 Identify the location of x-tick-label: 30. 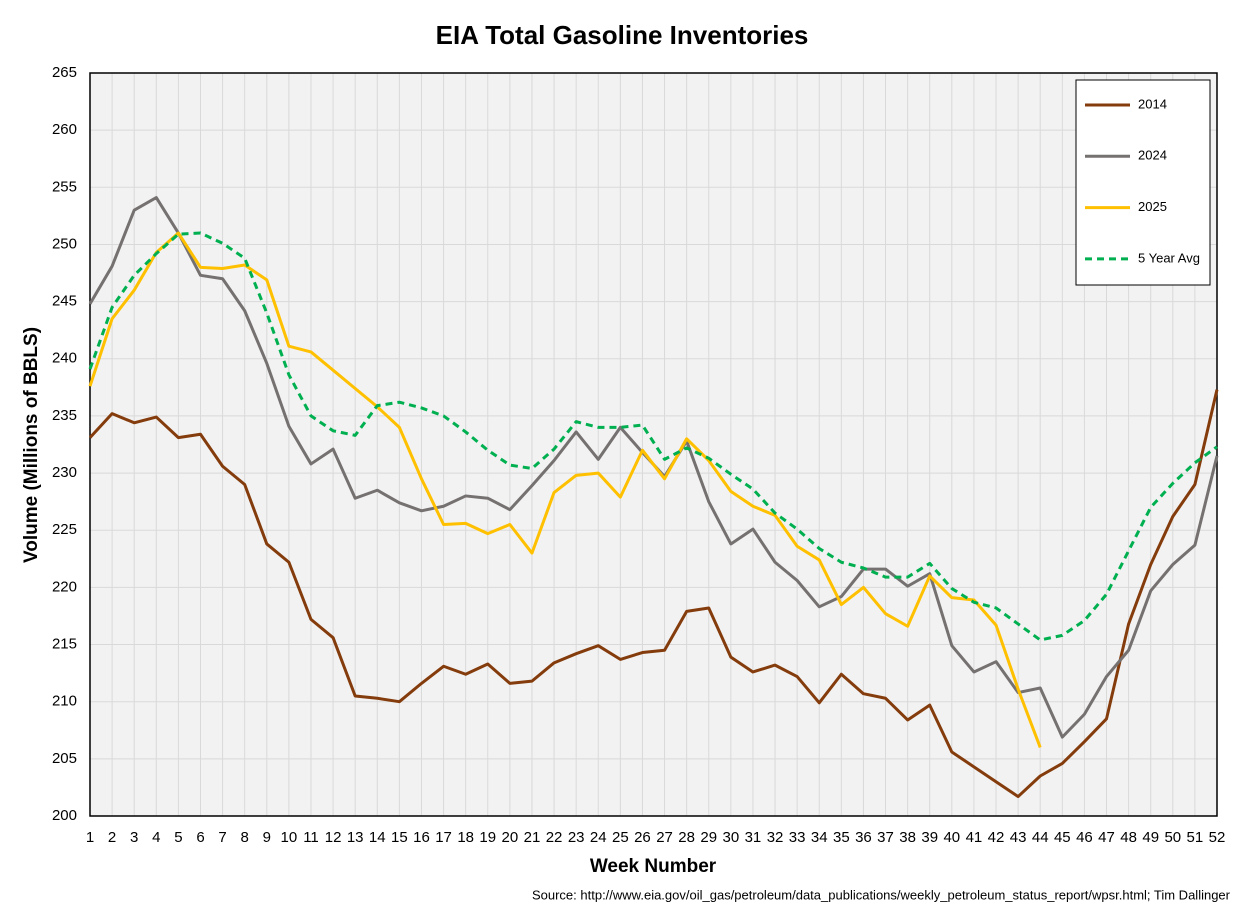
(730, 837).